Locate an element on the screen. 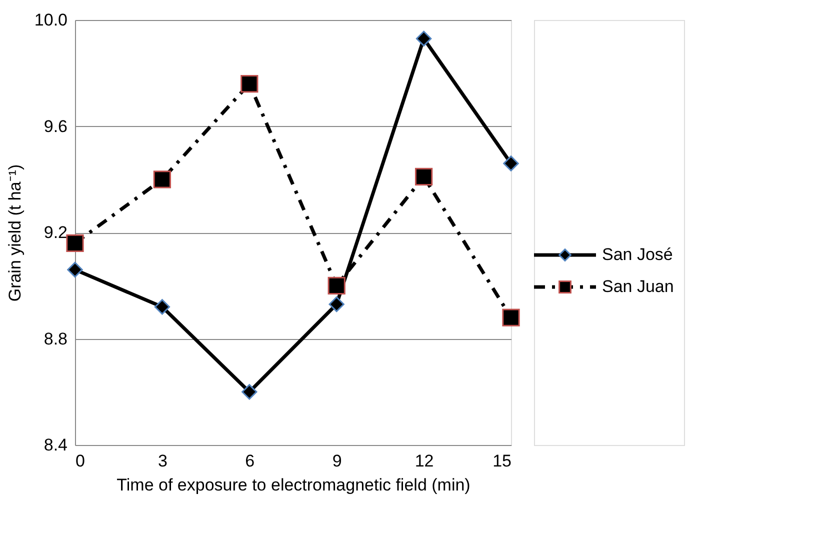 This screenshot has width=838, height=534. y-tick-label: 10.0 is located at coordinates (51, 20).